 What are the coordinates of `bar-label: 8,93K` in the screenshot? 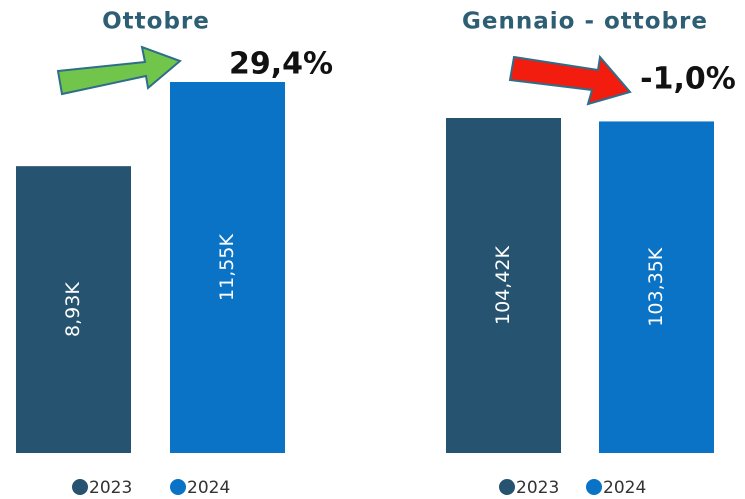 It's located at (73, 309).